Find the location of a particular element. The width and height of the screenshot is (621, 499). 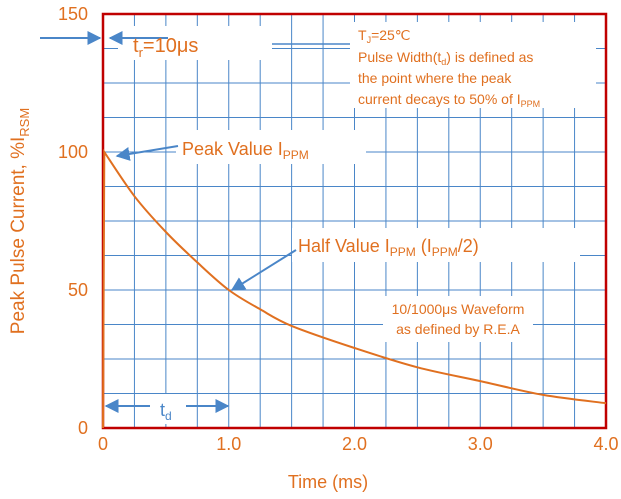

pulse-width-note-line2: the point where the peak is located at coordinates (435, 78).